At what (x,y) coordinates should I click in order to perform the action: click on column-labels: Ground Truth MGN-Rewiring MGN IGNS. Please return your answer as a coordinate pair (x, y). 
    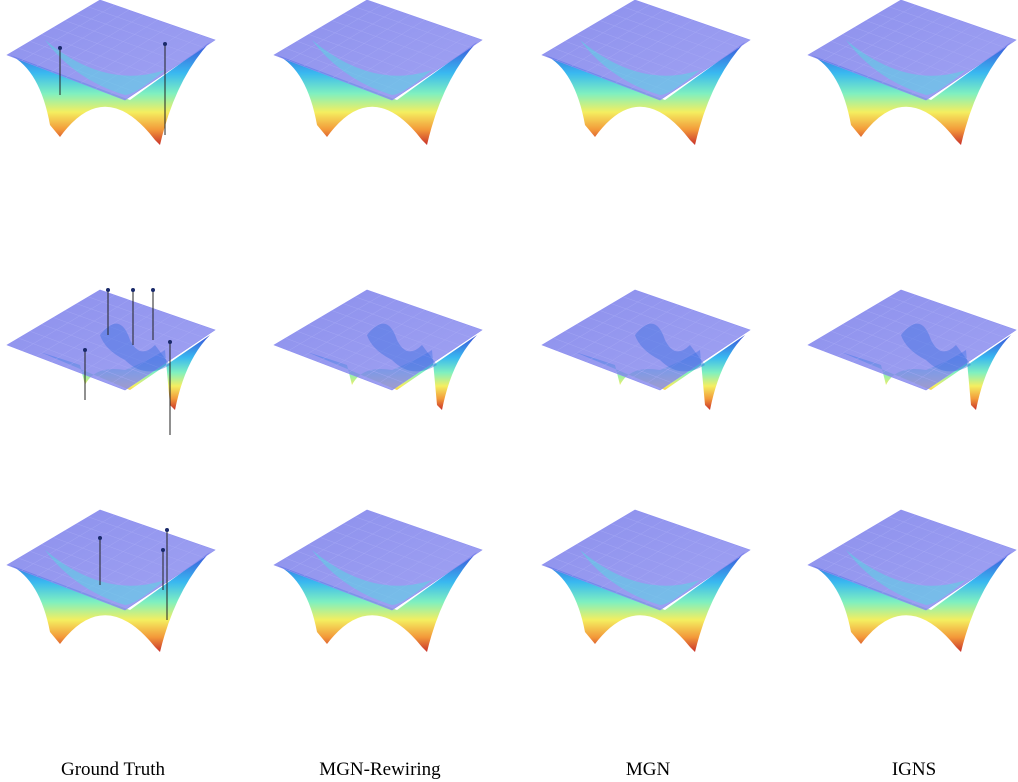
    Looking at the image, I should click on (498, 769).